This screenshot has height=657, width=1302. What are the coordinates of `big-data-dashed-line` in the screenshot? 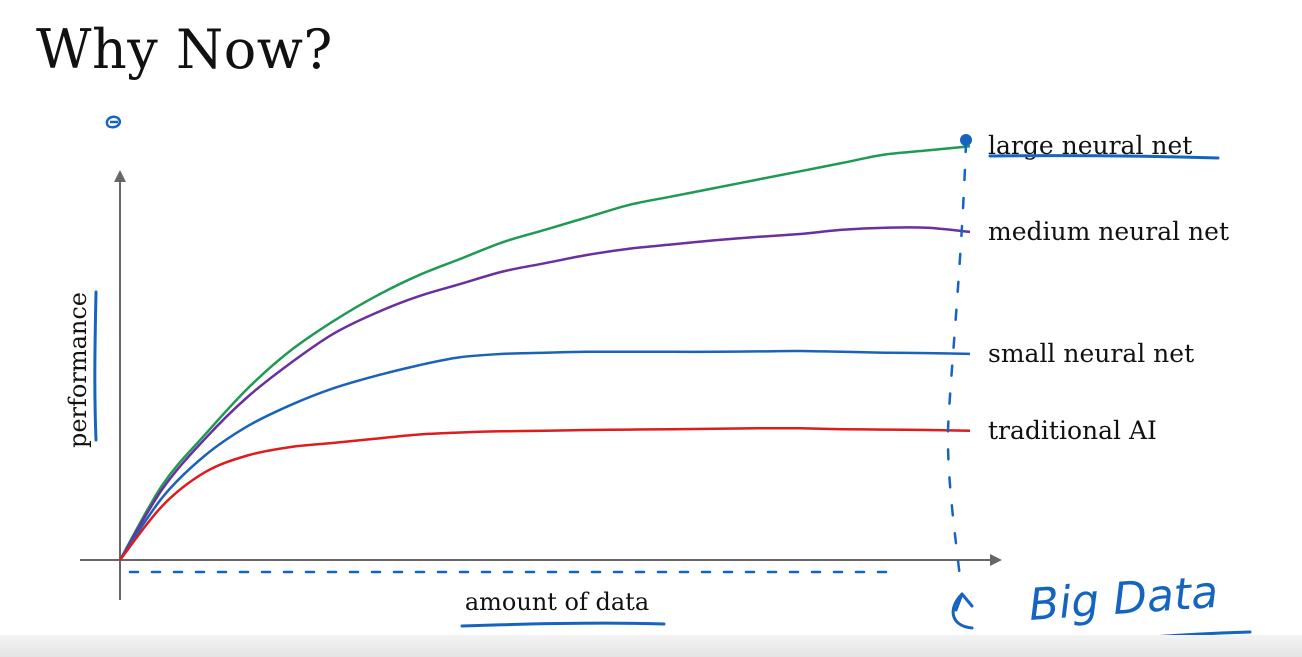 It's located at (957, 360).